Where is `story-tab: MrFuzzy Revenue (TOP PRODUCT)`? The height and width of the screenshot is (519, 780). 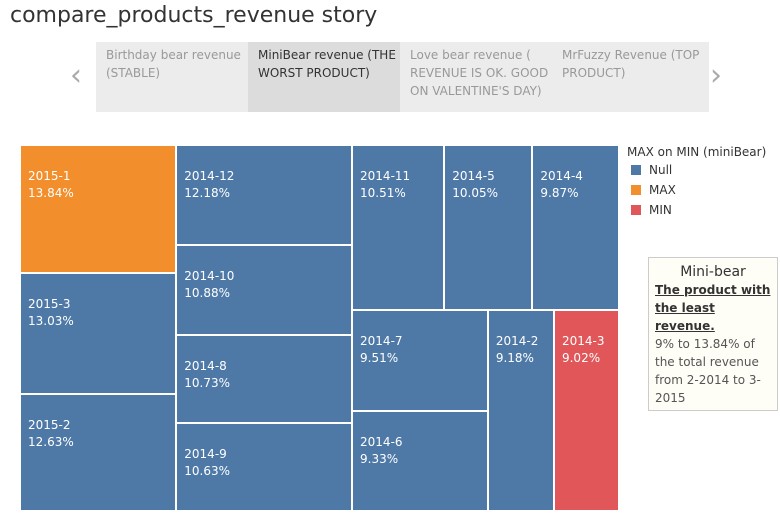
story-tab: MrFuzzy Revenue (TOP PRODUCT) is located at coordinates (630, 77).